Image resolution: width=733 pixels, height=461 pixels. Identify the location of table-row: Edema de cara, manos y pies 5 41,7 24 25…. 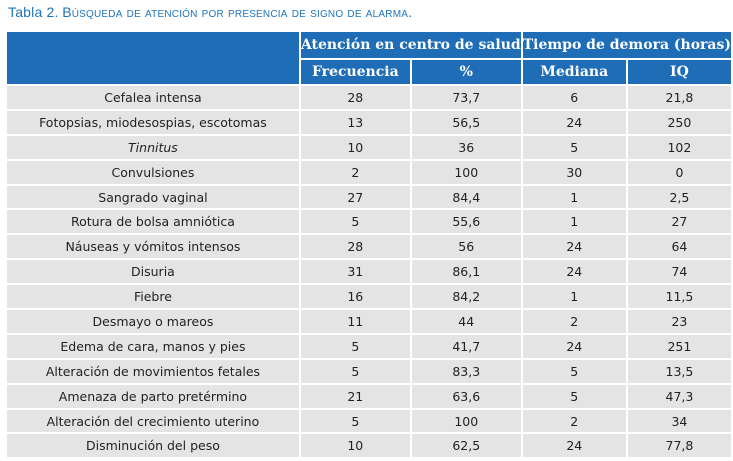
(369, 346).